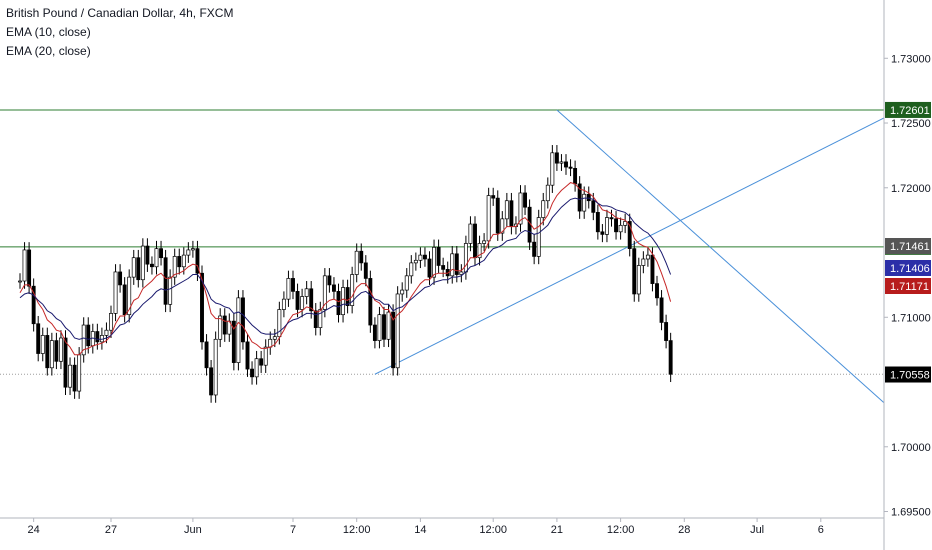  I want to click on x-tick-label: 6, so click(821, 530).